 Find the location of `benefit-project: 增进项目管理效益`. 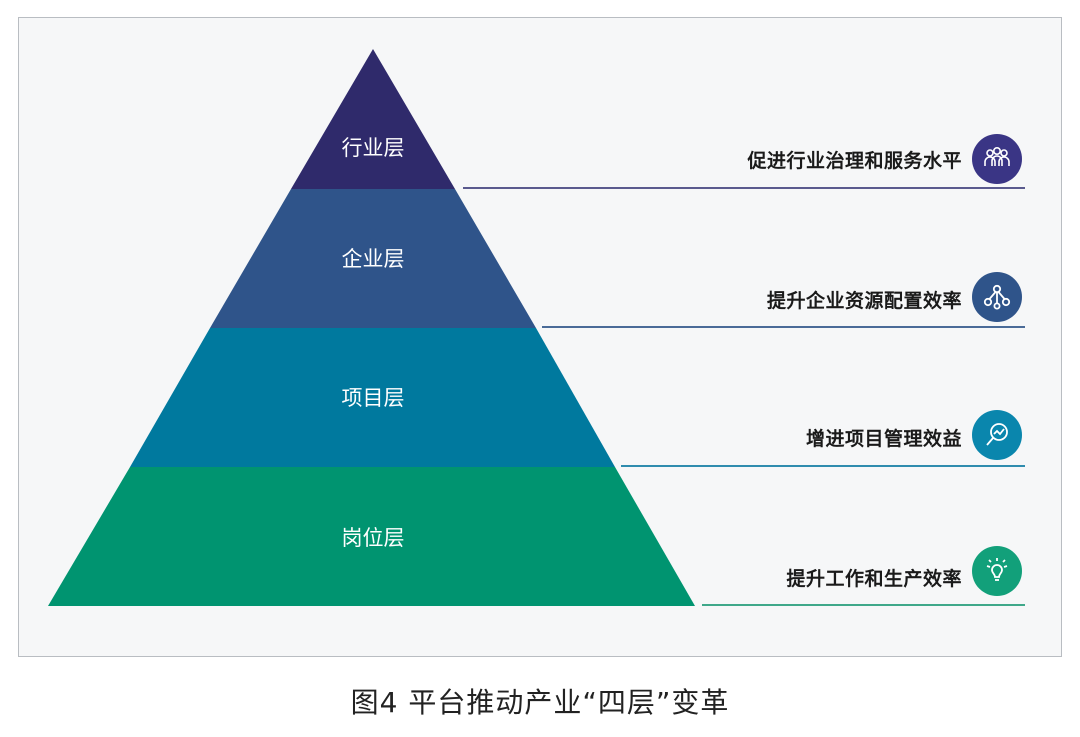

benefit-project: 增进项目管理效益 is located at coordinates (883, 439).